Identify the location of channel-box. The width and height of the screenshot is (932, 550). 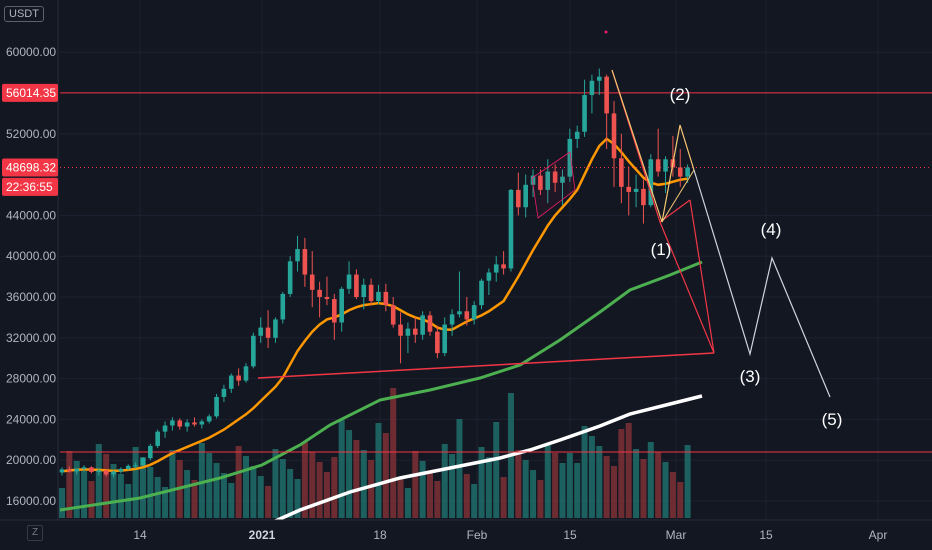
(553, 185).